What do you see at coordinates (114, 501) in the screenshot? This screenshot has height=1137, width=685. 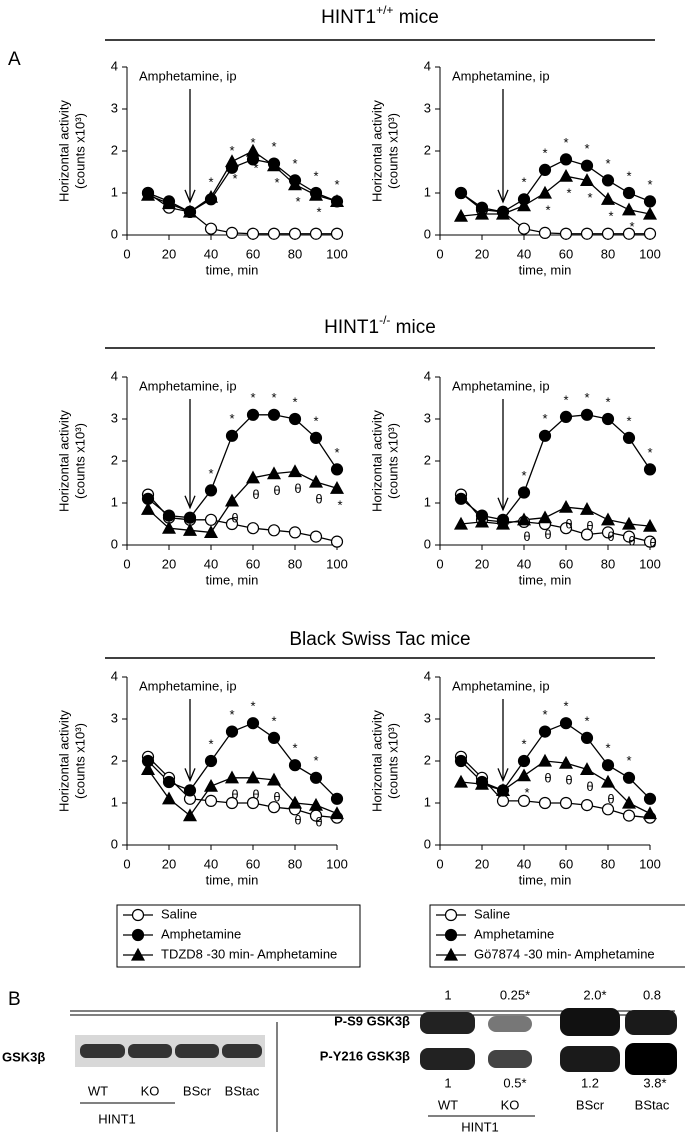 I see `y-tick-label: 1` at bounding box center [114, 501].